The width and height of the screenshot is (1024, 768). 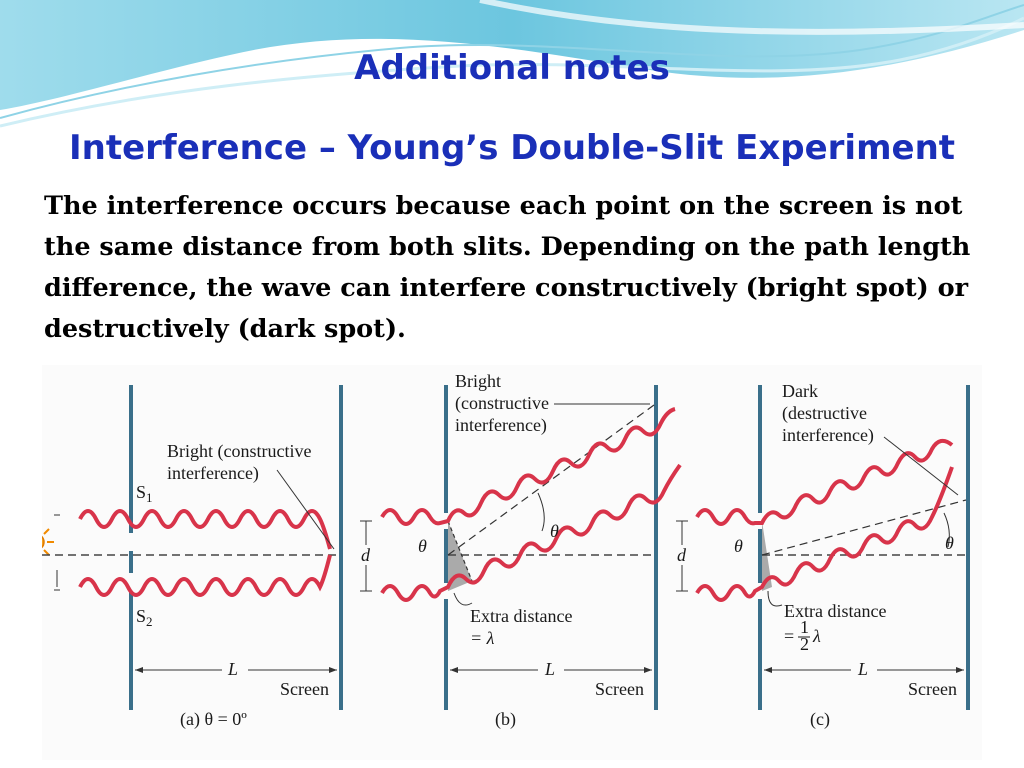 What do you see at coordinates (828, 435) in the screenshot?
I see `panel-c-note-line3: interference)` at bounding box center [828, 435].